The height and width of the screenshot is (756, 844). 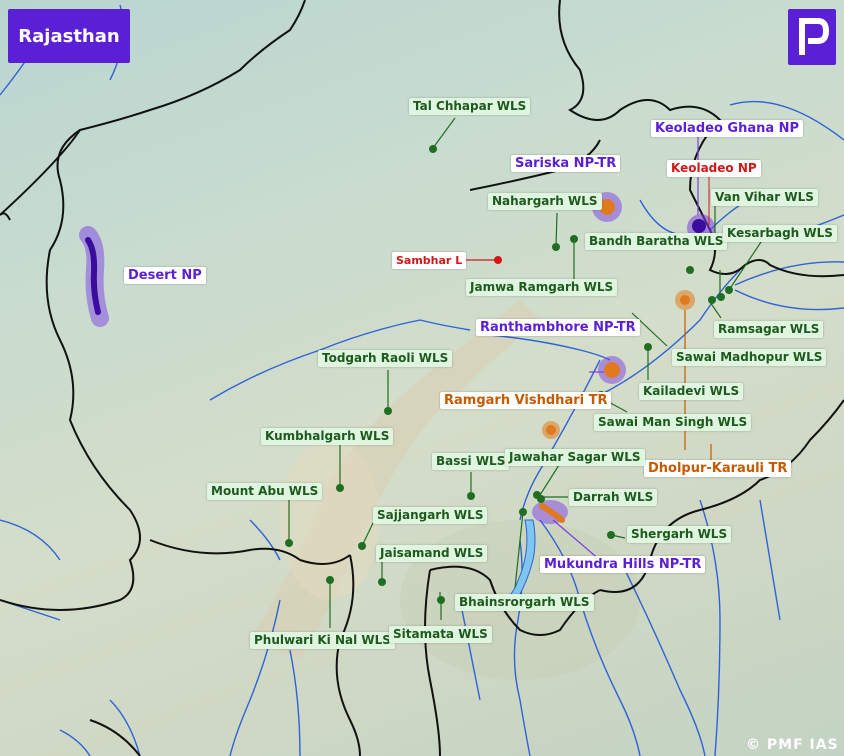 I want to click on label-dholpur-karauli-tr: Dholpur-Karauli TR, so click(x=718, y=468).